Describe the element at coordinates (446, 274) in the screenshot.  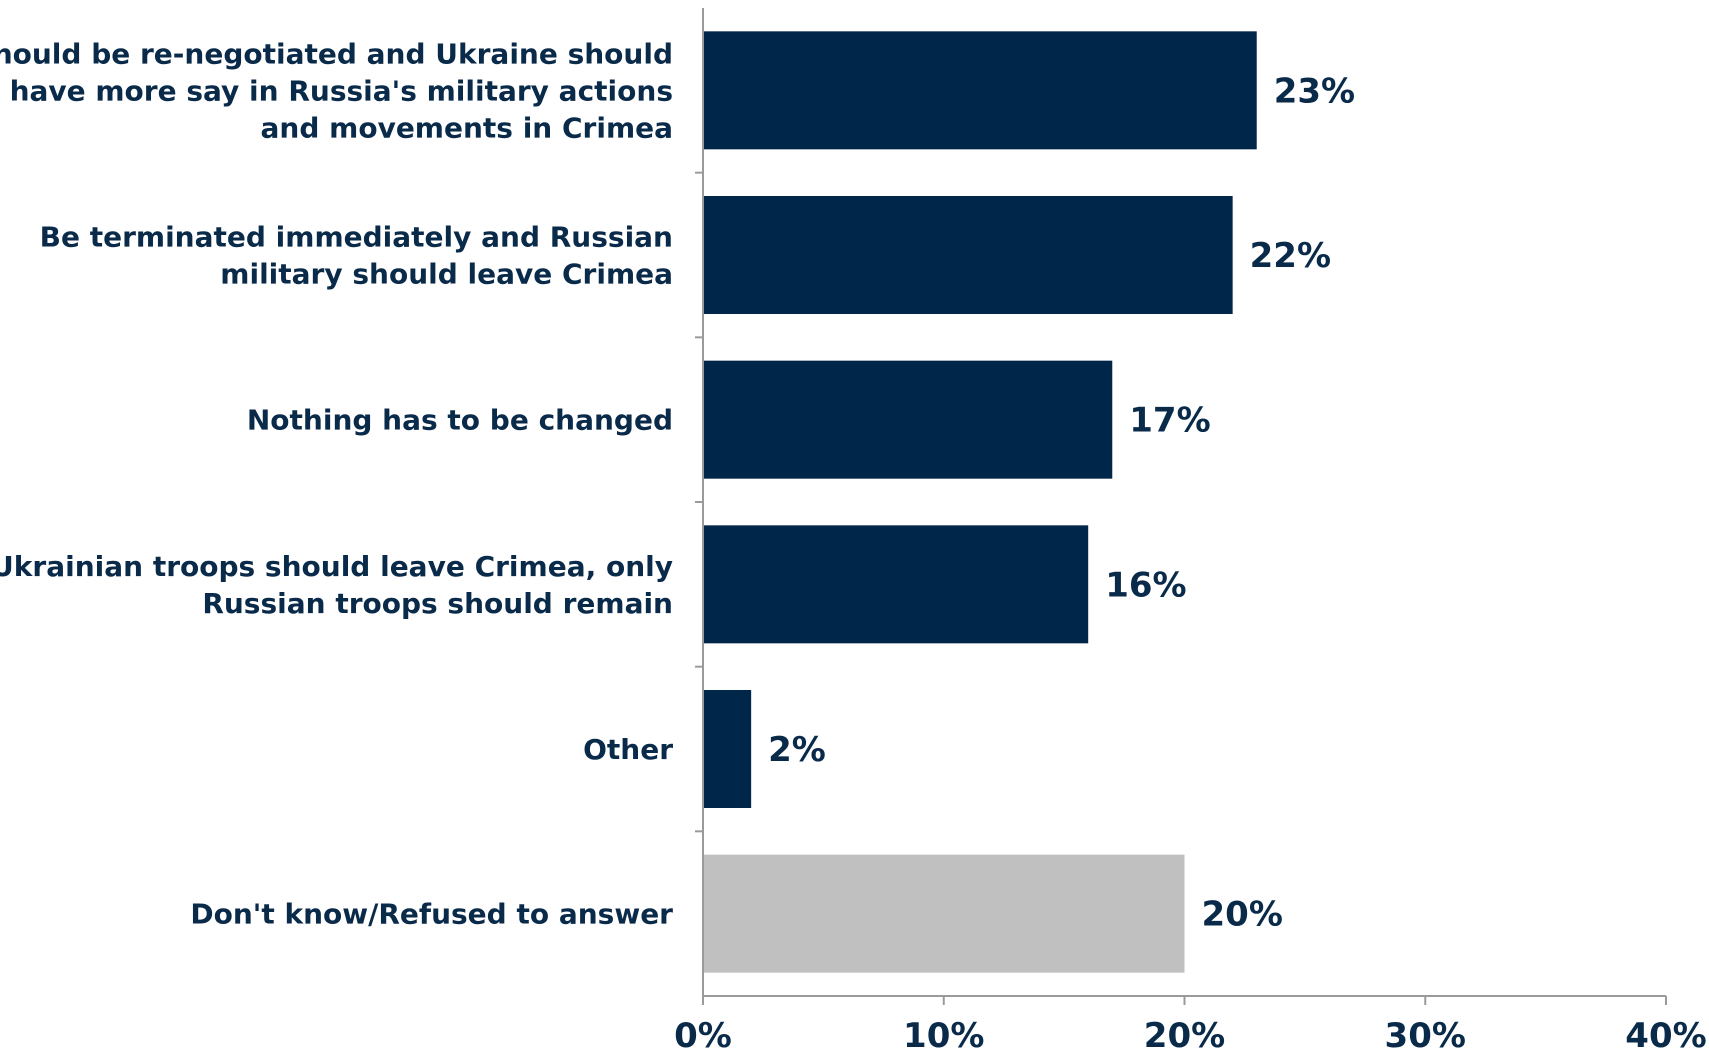
I see `category-label-line: military should leave Crimea` at that location.